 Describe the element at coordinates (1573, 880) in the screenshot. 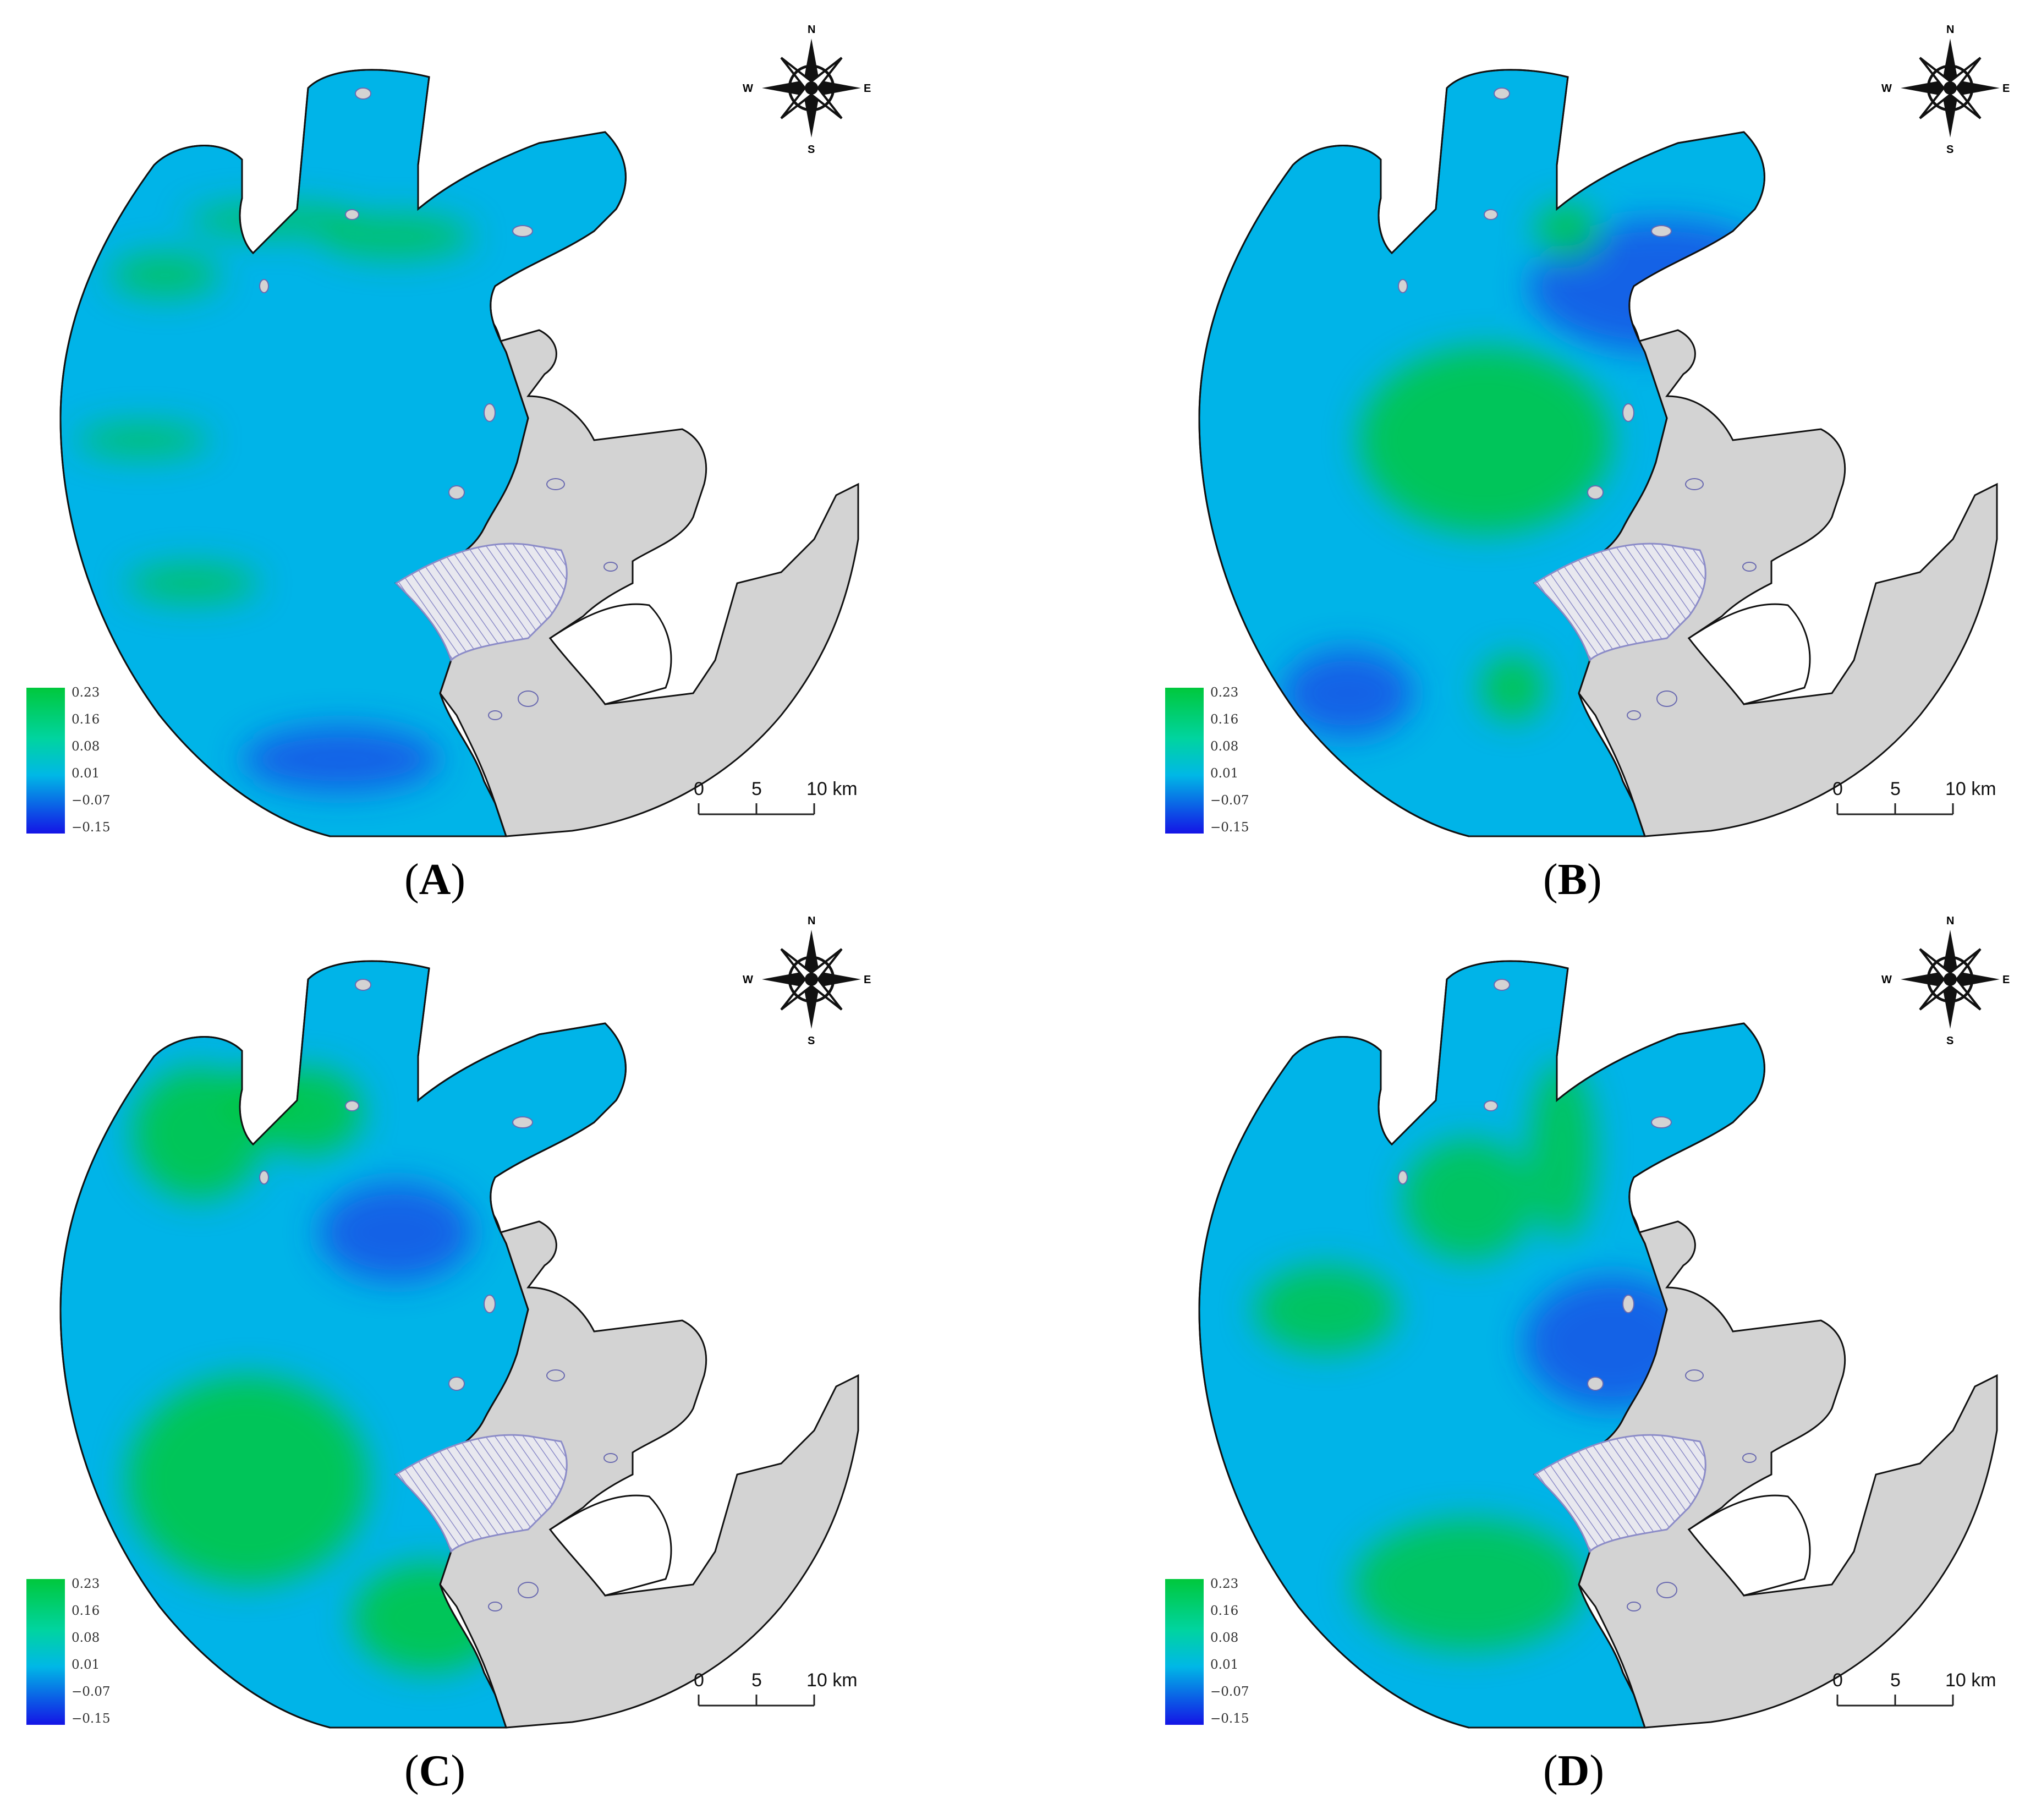

I see `panel-label: (B)` at that location.